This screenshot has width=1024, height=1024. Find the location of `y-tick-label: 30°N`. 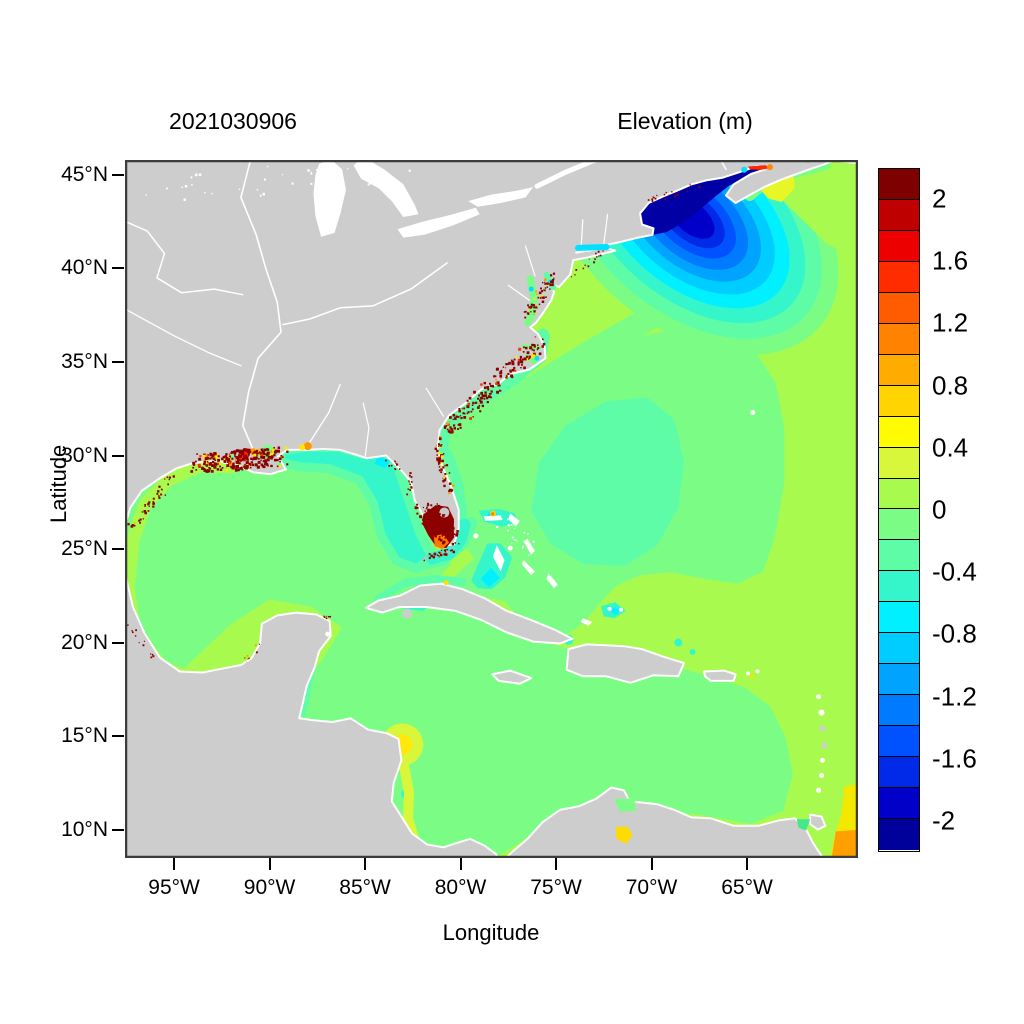

y-tick-label: 30°N is located at coordinates (84, 455).